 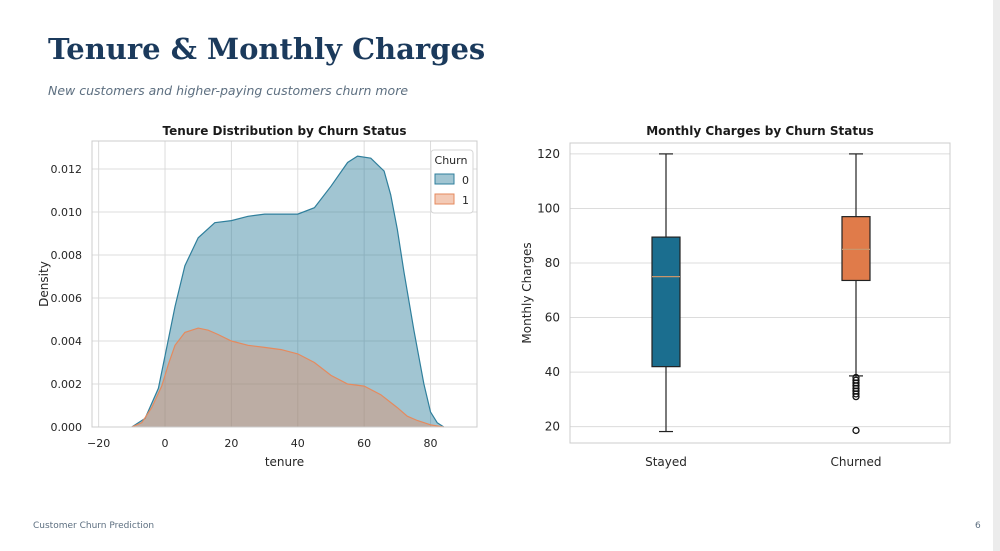 I want to click on y-tick-label: 20, so click(x=552, y=427).